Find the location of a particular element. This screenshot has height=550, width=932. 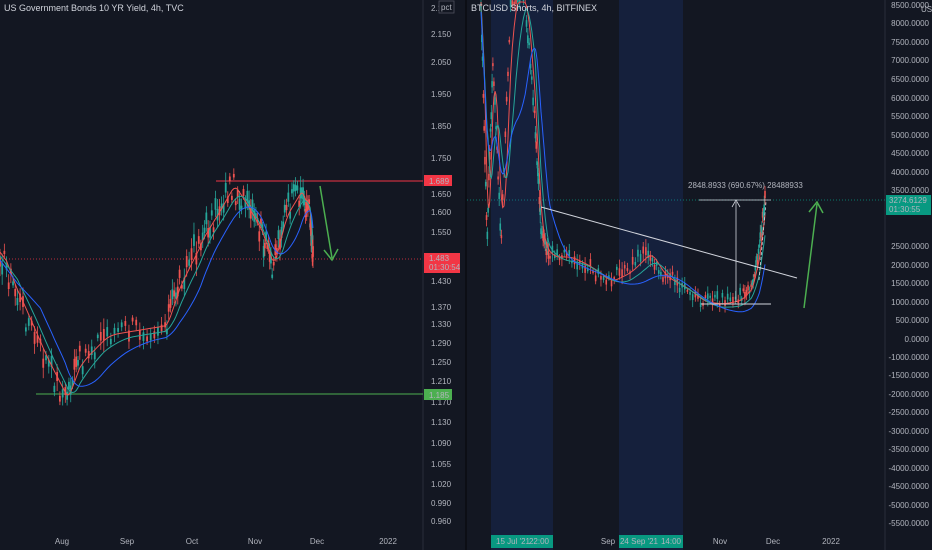

y-tick-label: 7000.0000 is located at coordinates (910, 60).